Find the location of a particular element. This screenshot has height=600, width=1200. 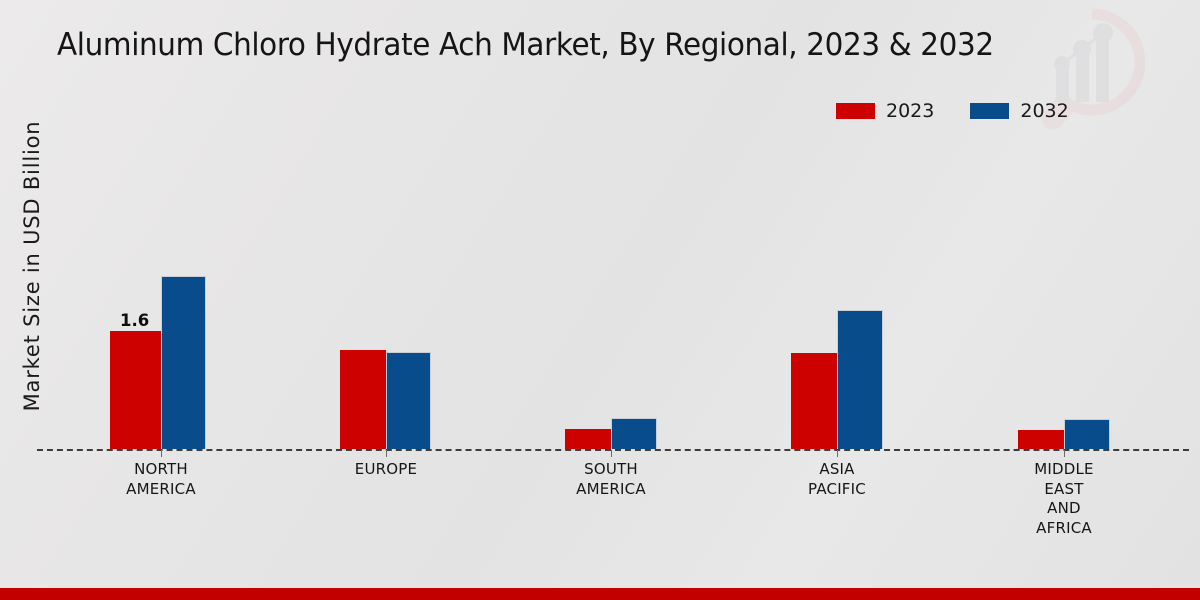

bar-asia-pacific-2032 is located at coordinates (860, 379).